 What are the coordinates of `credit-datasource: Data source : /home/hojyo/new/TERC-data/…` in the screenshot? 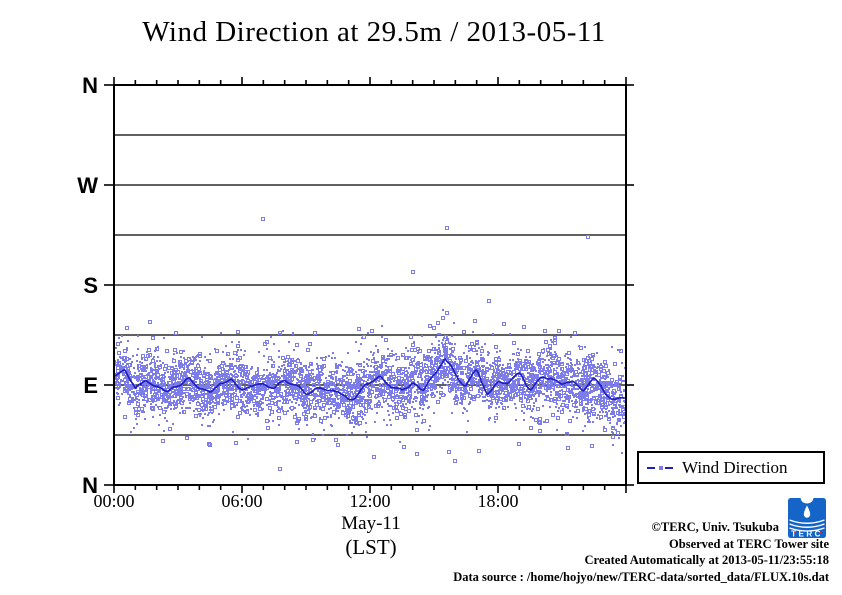 It's located at (641, 576).